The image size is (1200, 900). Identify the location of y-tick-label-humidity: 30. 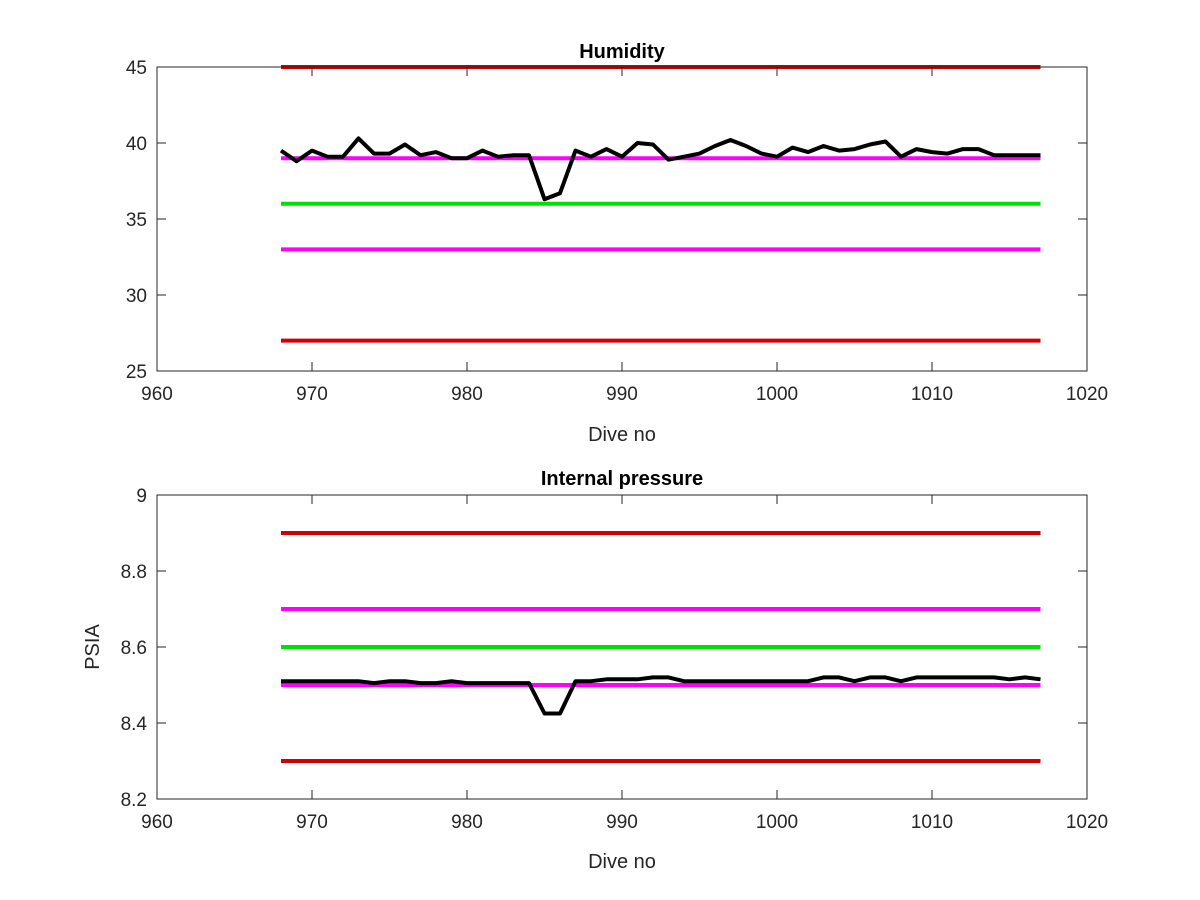
(136, 296).